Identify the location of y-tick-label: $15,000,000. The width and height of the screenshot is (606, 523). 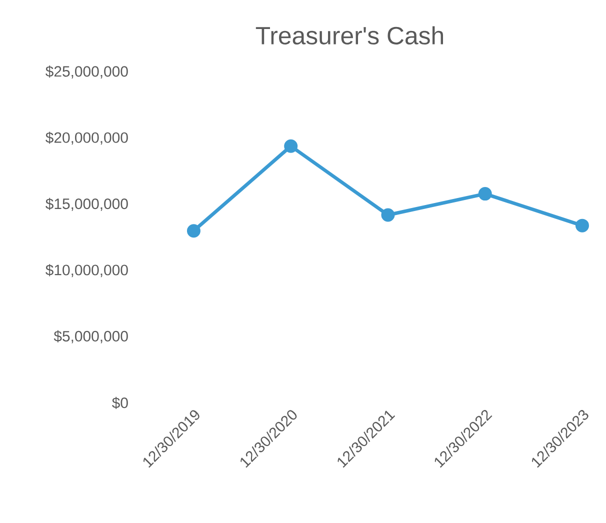
(87, 204).